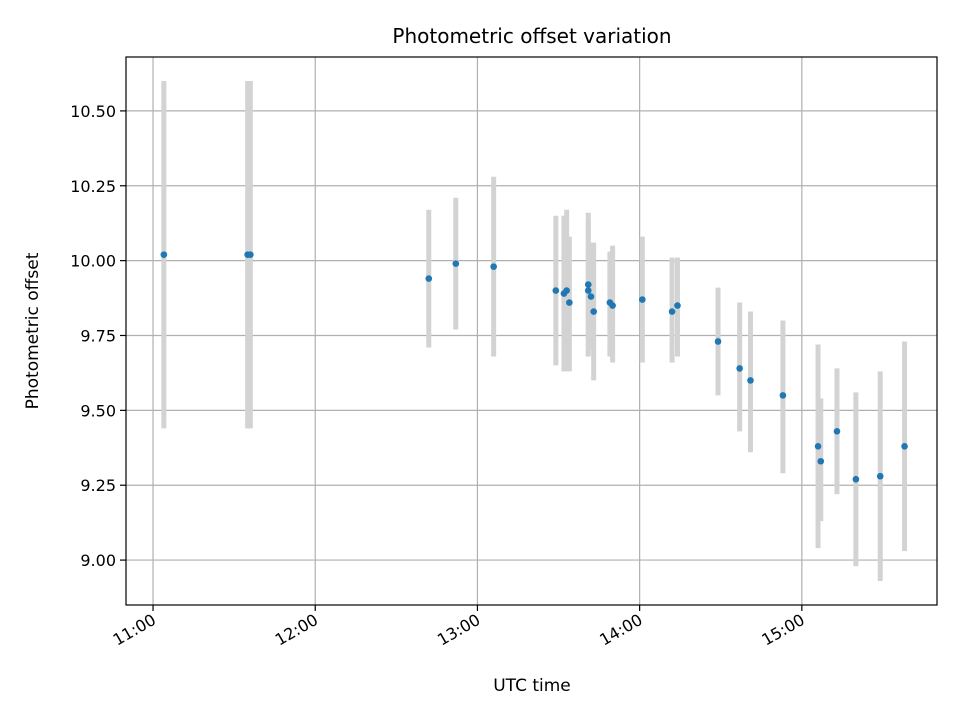 The image size is (960, 720). I want to click on y-tick-label: 9.25, so click(98, 485).